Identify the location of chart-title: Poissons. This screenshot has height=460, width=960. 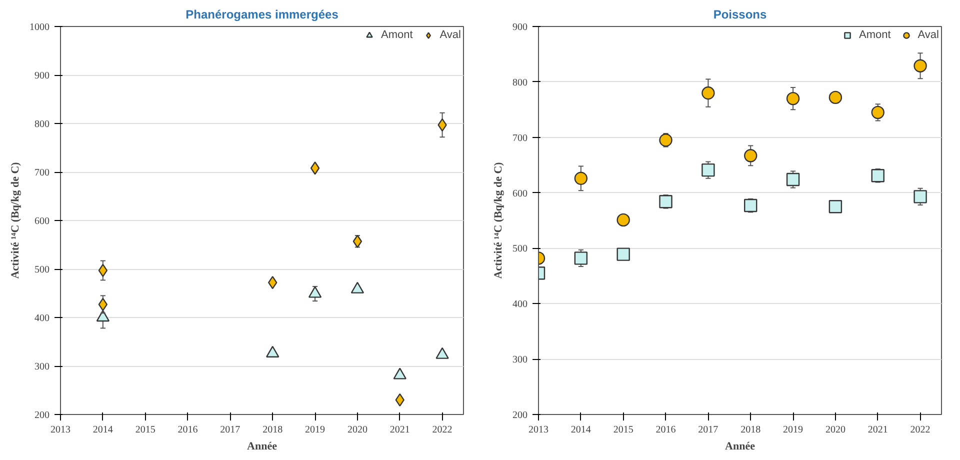
(740, 15).